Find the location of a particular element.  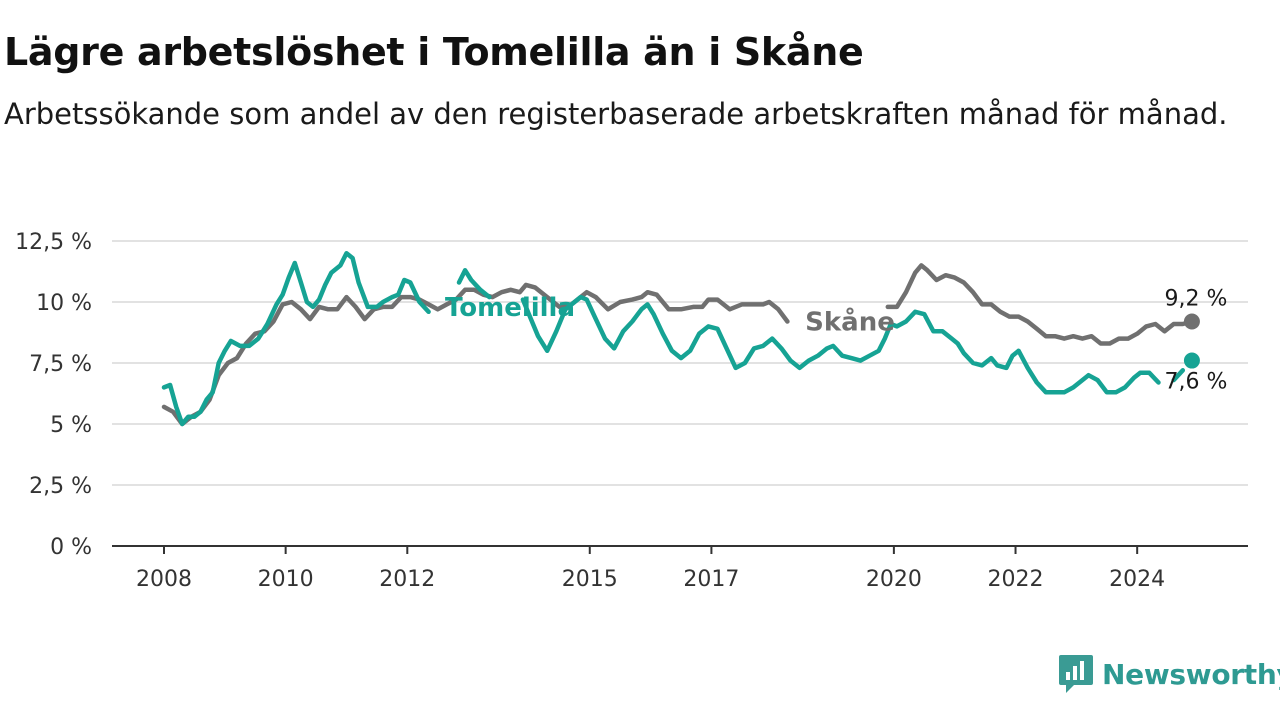

brand-name: Newsworthy is located at coordinates (1191, 674).